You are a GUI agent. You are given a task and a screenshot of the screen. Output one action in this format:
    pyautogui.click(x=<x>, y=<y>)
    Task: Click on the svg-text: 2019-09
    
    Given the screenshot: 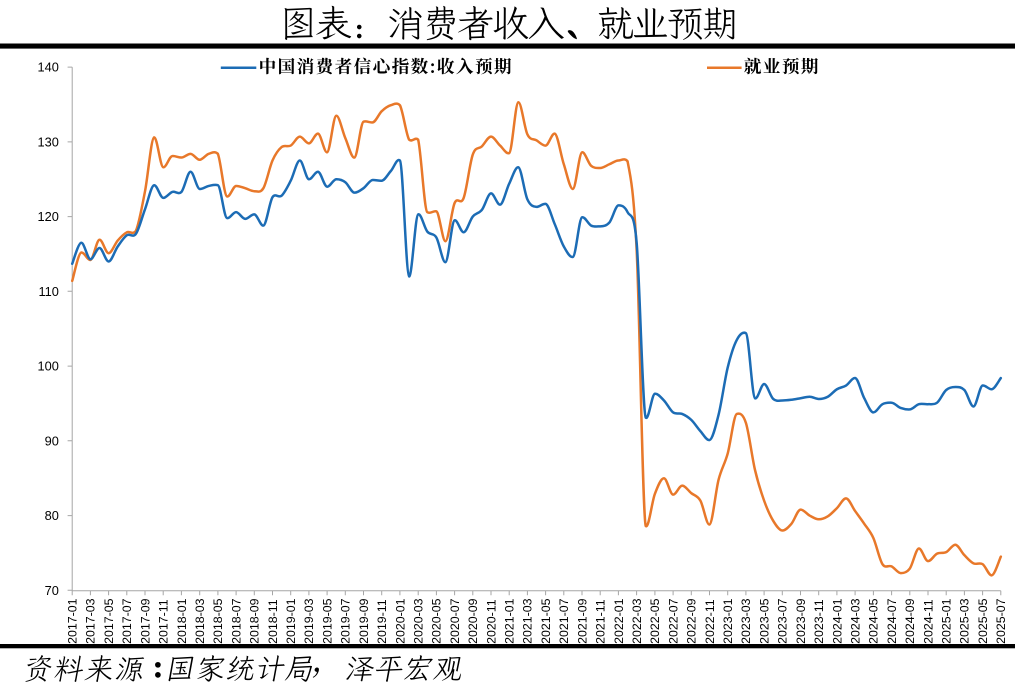 What is the action you would take?
    pyautogui.click(x=364, y=621)
    